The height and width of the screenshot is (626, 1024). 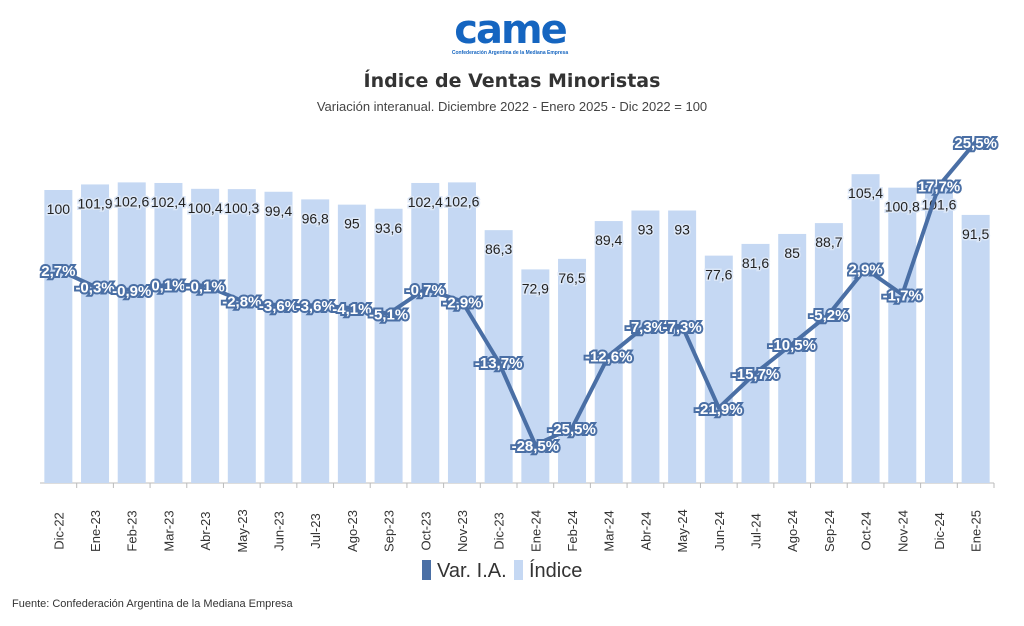 What do you see at coordinates (645, 327) in the screenshot?
I see `line-label: -7,3%` at bounding box center [645, 327].